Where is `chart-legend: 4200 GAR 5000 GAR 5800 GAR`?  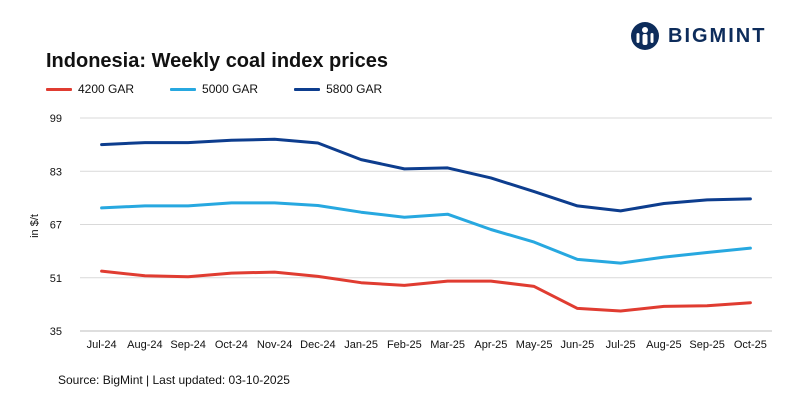 chart-legend: 4200 GAR 5000 GAR 5800 GAR is located at coordinates (214, 89).